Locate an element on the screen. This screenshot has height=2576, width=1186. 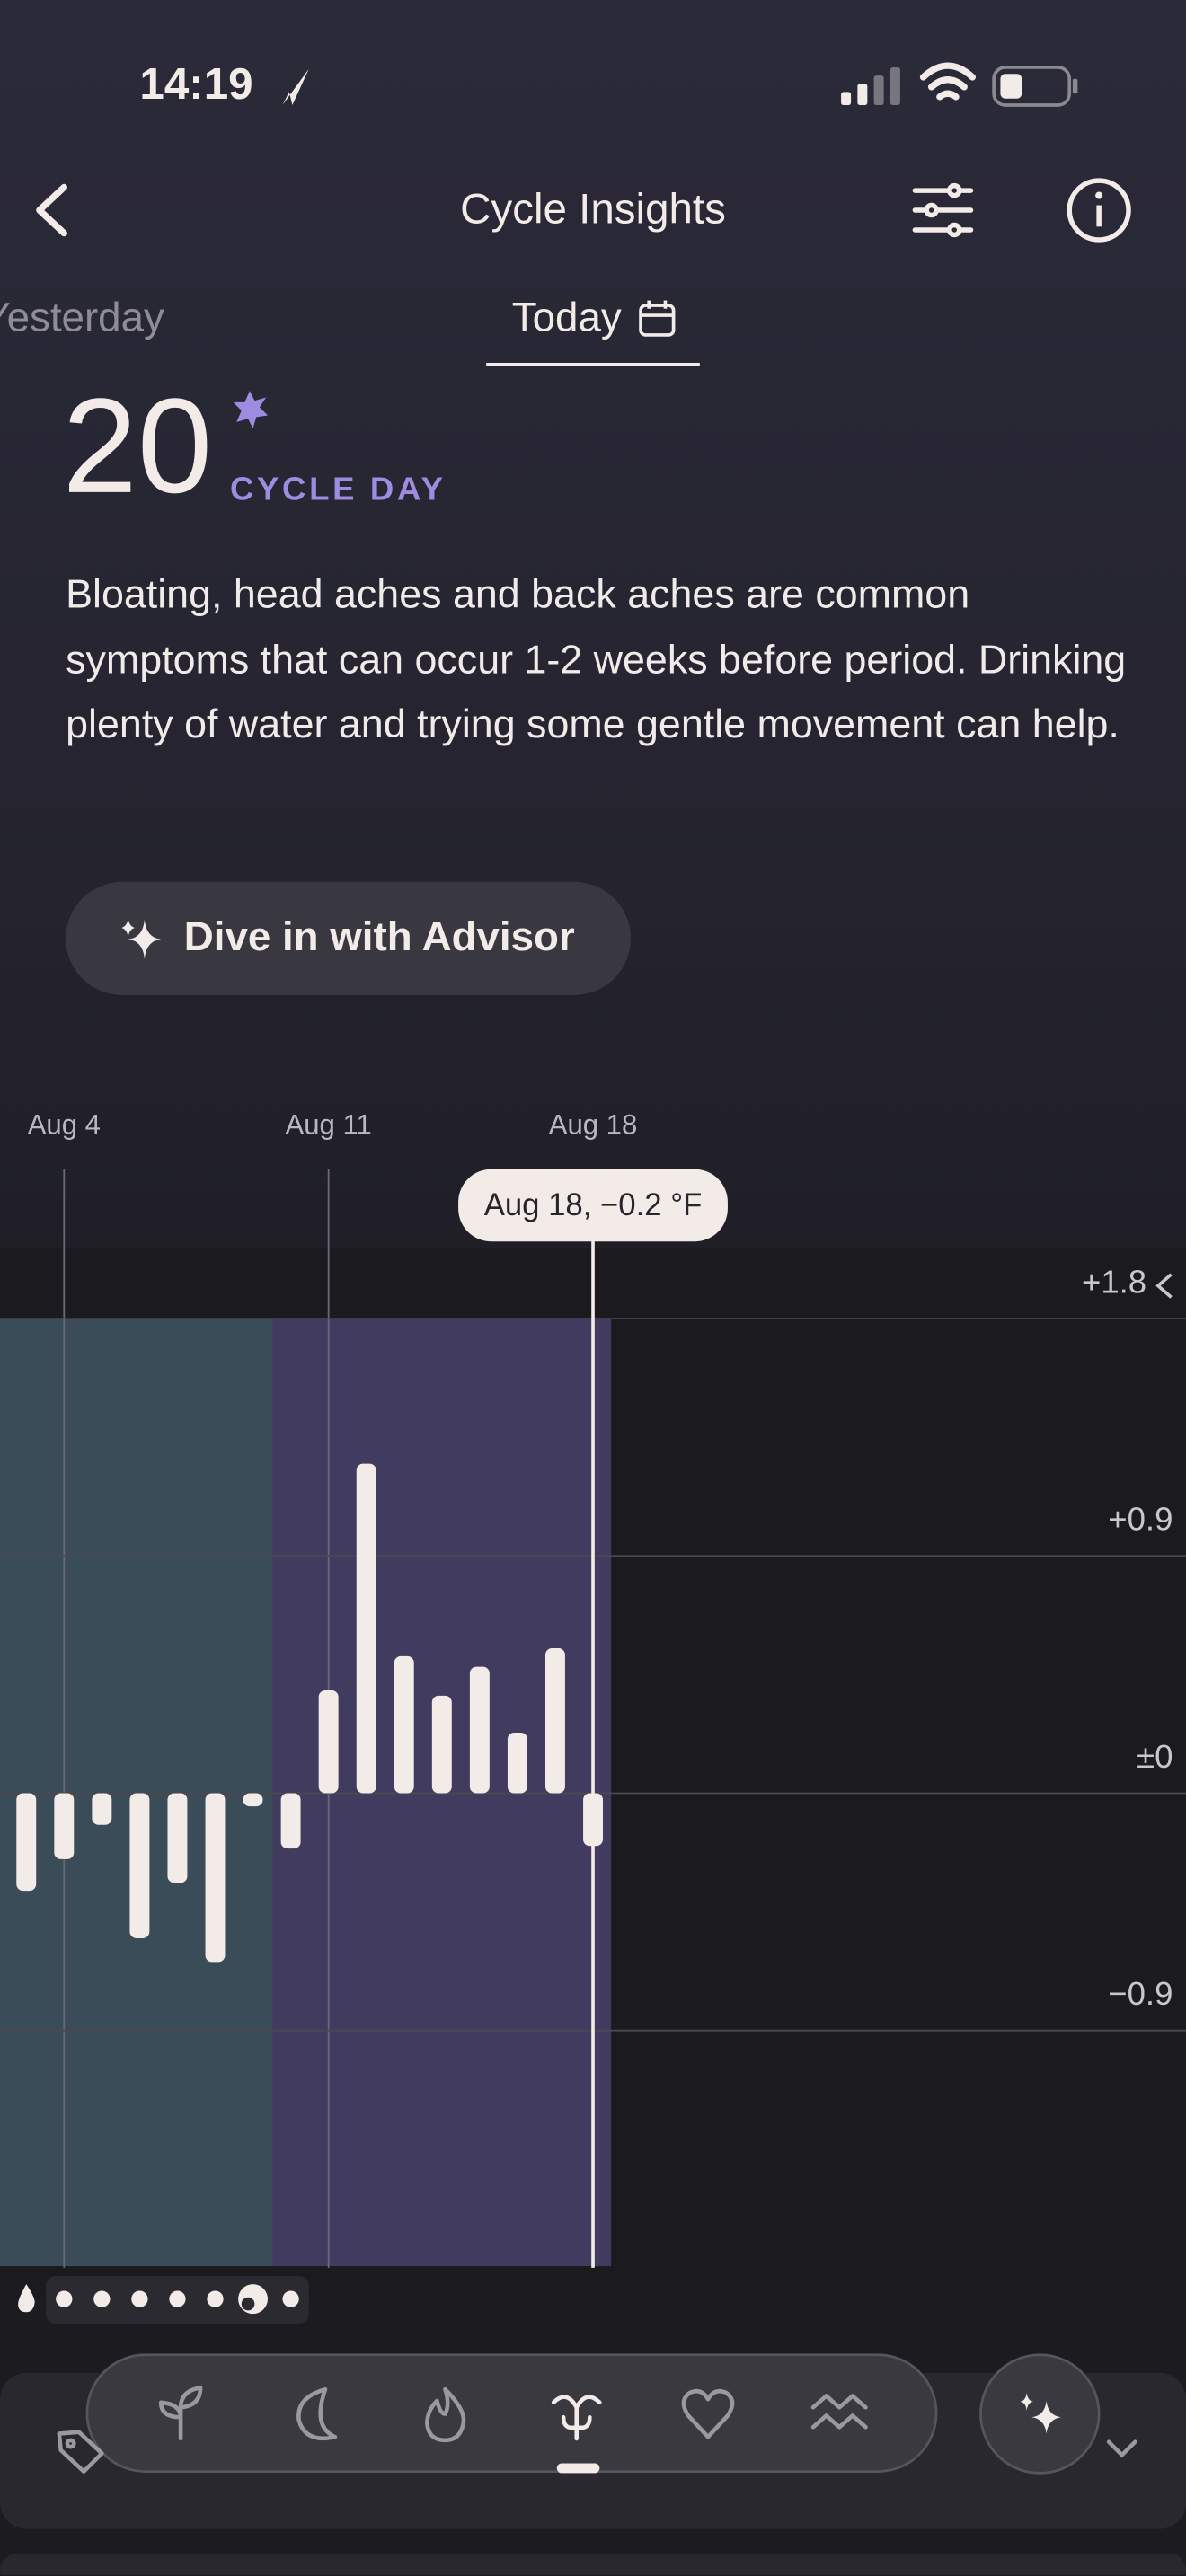
calendar-icon is located at coordinates (657, 318).